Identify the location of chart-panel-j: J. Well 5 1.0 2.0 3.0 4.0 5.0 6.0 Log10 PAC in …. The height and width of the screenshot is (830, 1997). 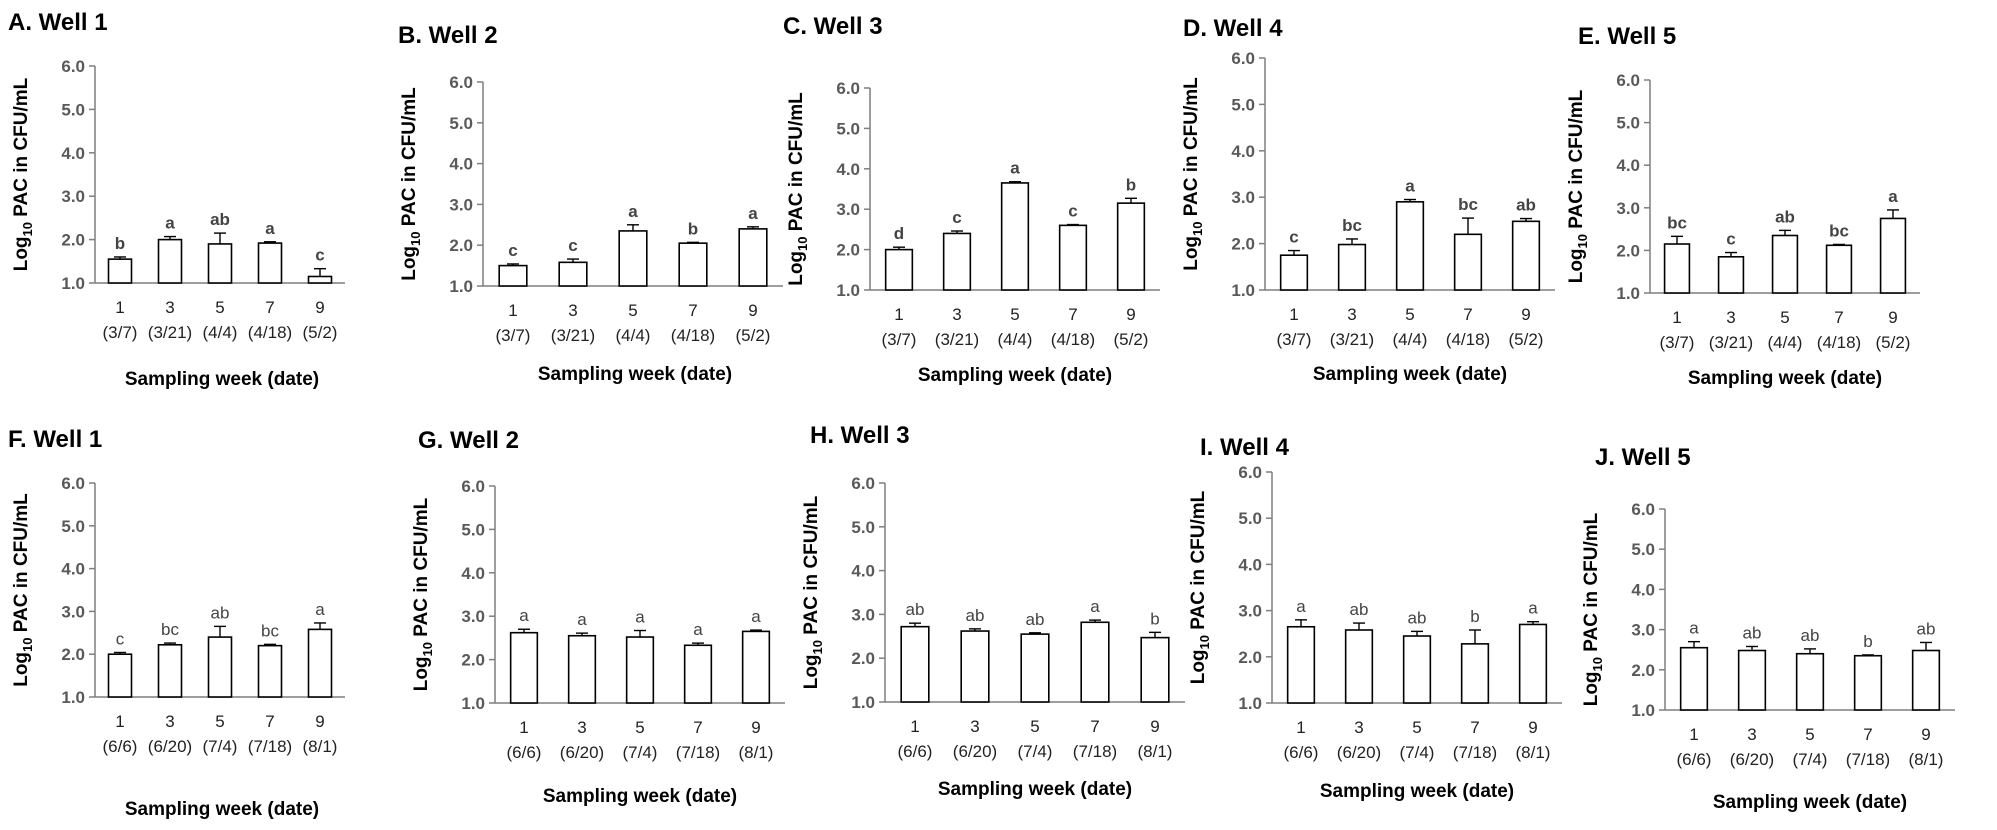
(1768, 628).